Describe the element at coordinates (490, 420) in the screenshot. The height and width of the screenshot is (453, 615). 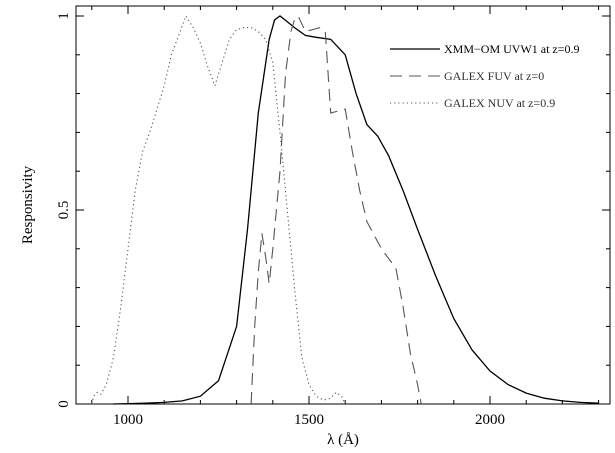
I see `x-tick-label: 2000` at that location.